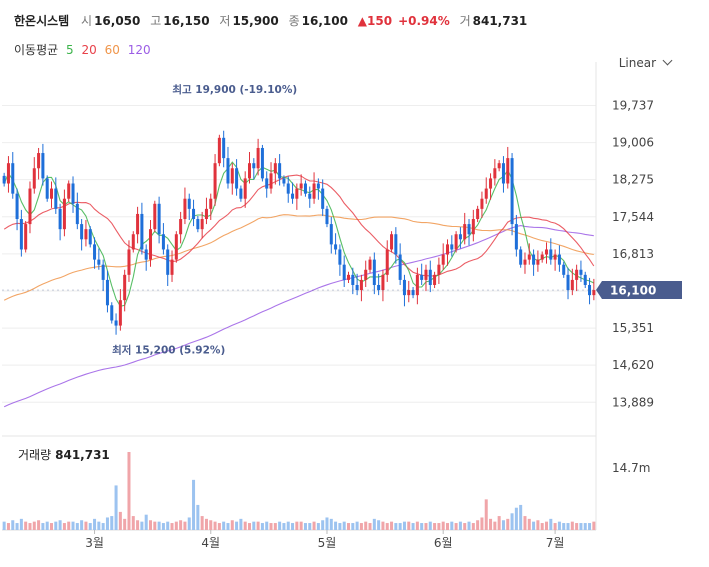 The width and height of the screenshot is (709, 567). Describe the element at coordinates (646, 62) in the screenshot. I see `scale-mode-dropdown: Linear` at that location.